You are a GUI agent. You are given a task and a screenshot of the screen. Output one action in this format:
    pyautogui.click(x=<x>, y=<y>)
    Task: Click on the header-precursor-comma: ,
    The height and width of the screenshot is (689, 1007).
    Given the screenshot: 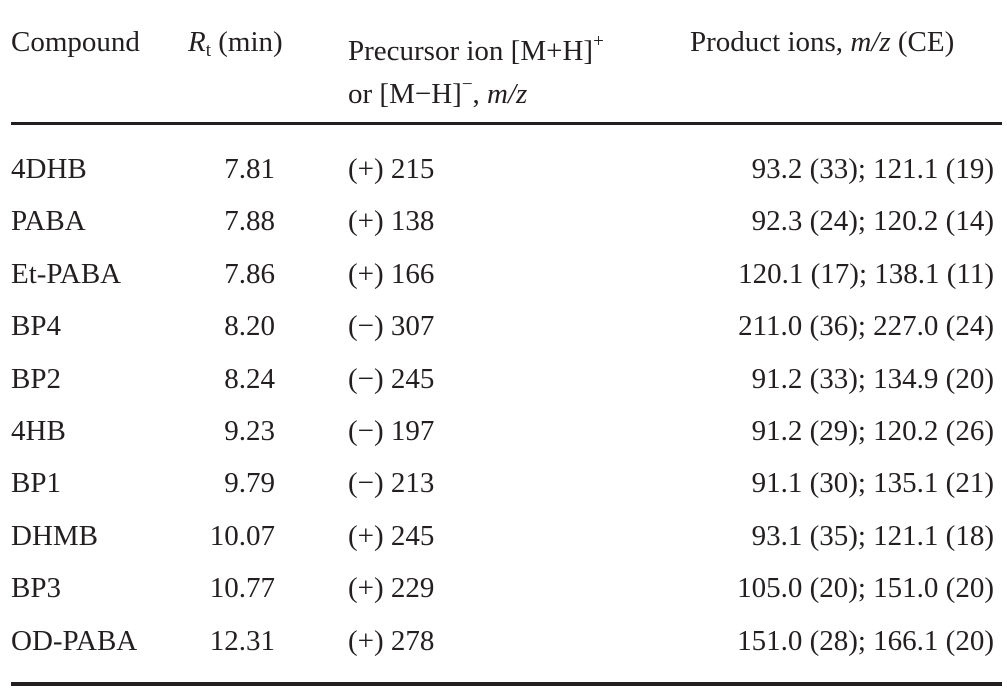 What is the action you would take?
    pyautogui.click(x=480, y=94)
    